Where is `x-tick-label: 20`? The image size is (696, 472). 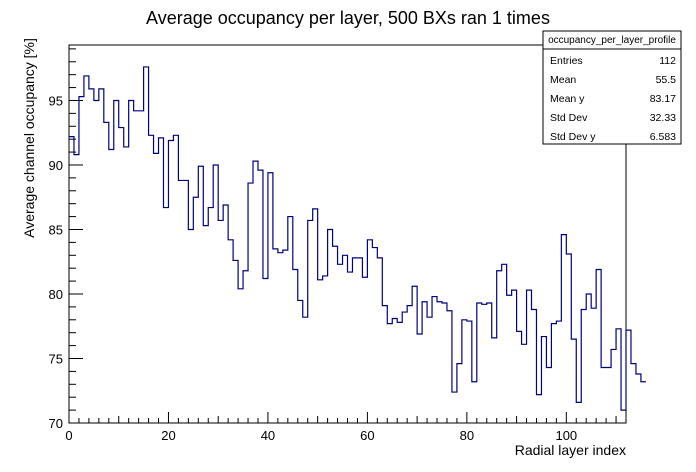
x-tick-label: 20 is located at coordinates (168, 435).